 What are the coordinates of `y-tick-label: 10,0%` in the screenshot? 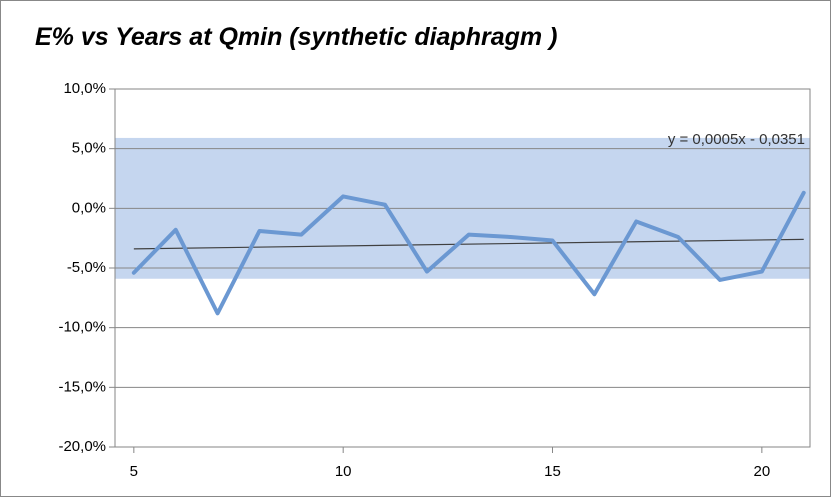 It's located at (84, 88).